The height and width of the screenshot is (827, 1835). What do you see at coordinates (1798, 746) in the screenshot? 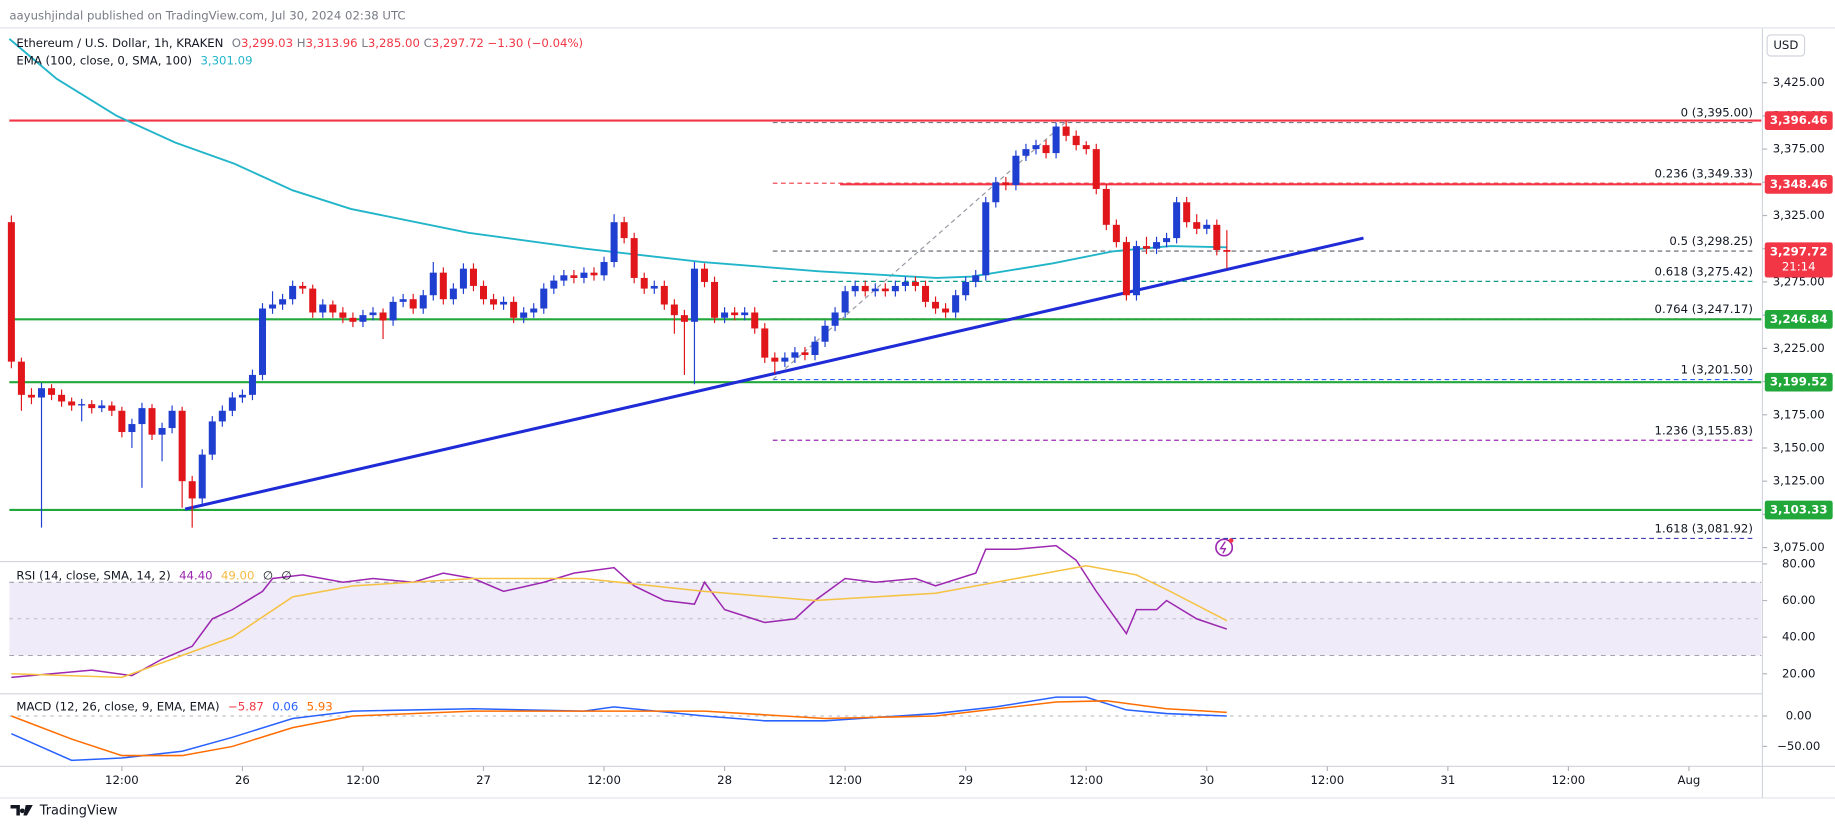
I see `y-tick-label: −50.00` at bounding box center [1798, 746].